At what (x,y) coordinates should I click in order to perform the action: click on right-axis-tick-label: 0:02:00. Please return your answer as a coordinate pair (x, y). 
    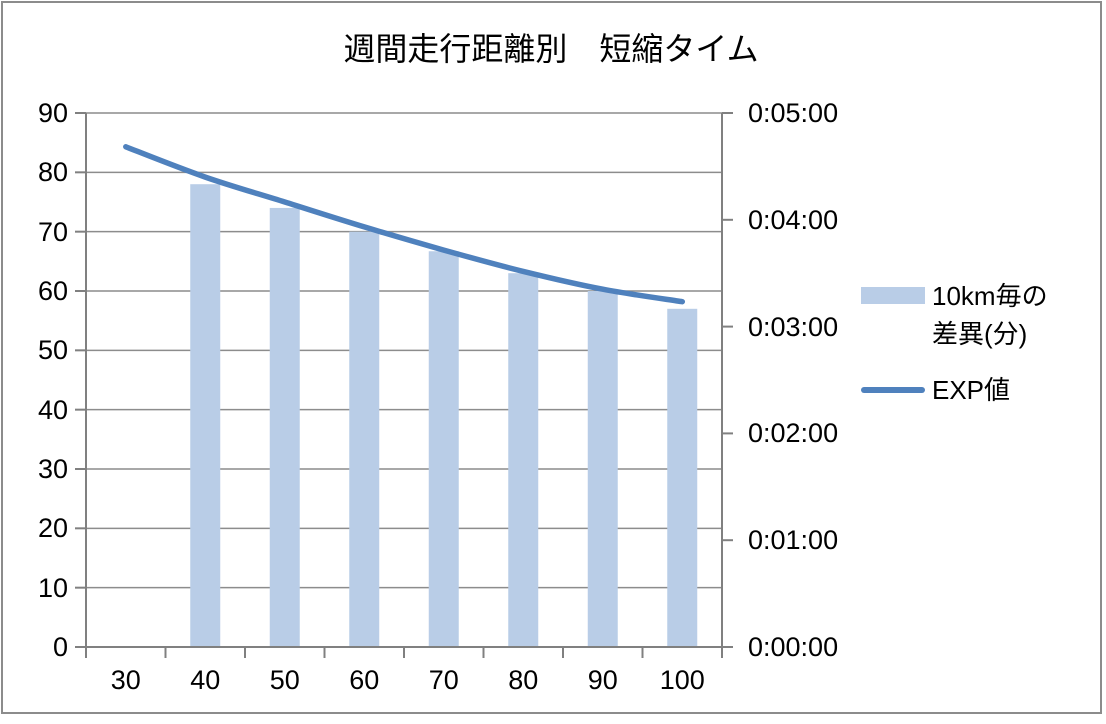
    Looking at the image, I should click on (793, 433).